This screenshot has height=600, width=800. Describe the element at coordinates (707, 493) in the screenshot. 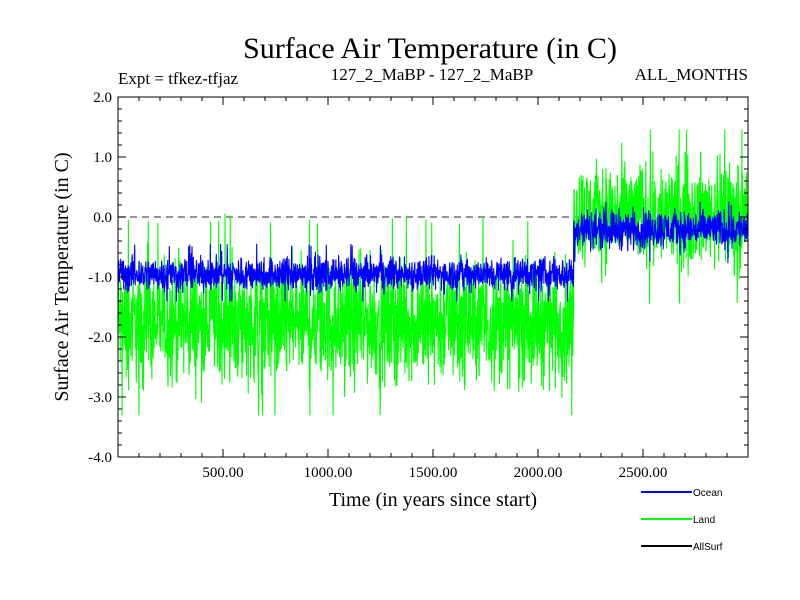

I see `legend-label-ocean: Ocean` at that location.